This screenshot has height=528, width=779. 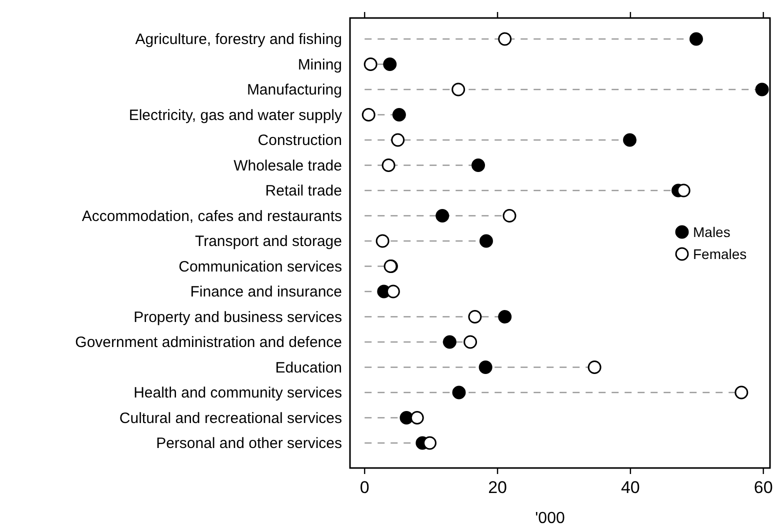 What do you see at coordinates (288, 165) in the screenshot?
I see `y-tick-label: Wholesale trade` at bounding box center [288, 165].